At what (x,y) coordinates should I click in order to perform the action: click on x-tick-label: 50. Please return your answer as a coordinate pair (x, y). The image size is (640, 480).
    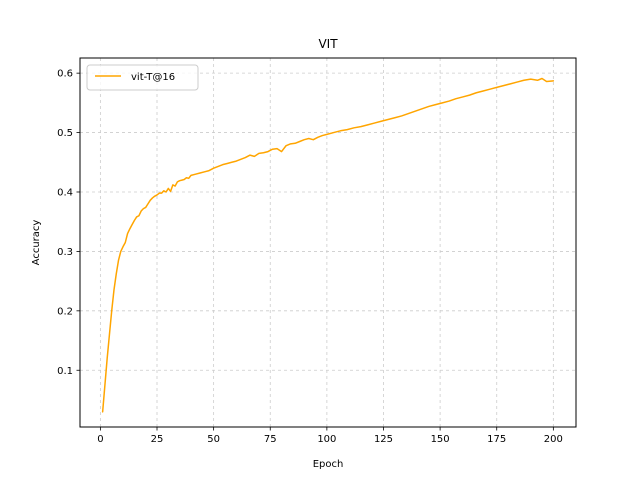
    Looking at the image, I should click on (213, 439).